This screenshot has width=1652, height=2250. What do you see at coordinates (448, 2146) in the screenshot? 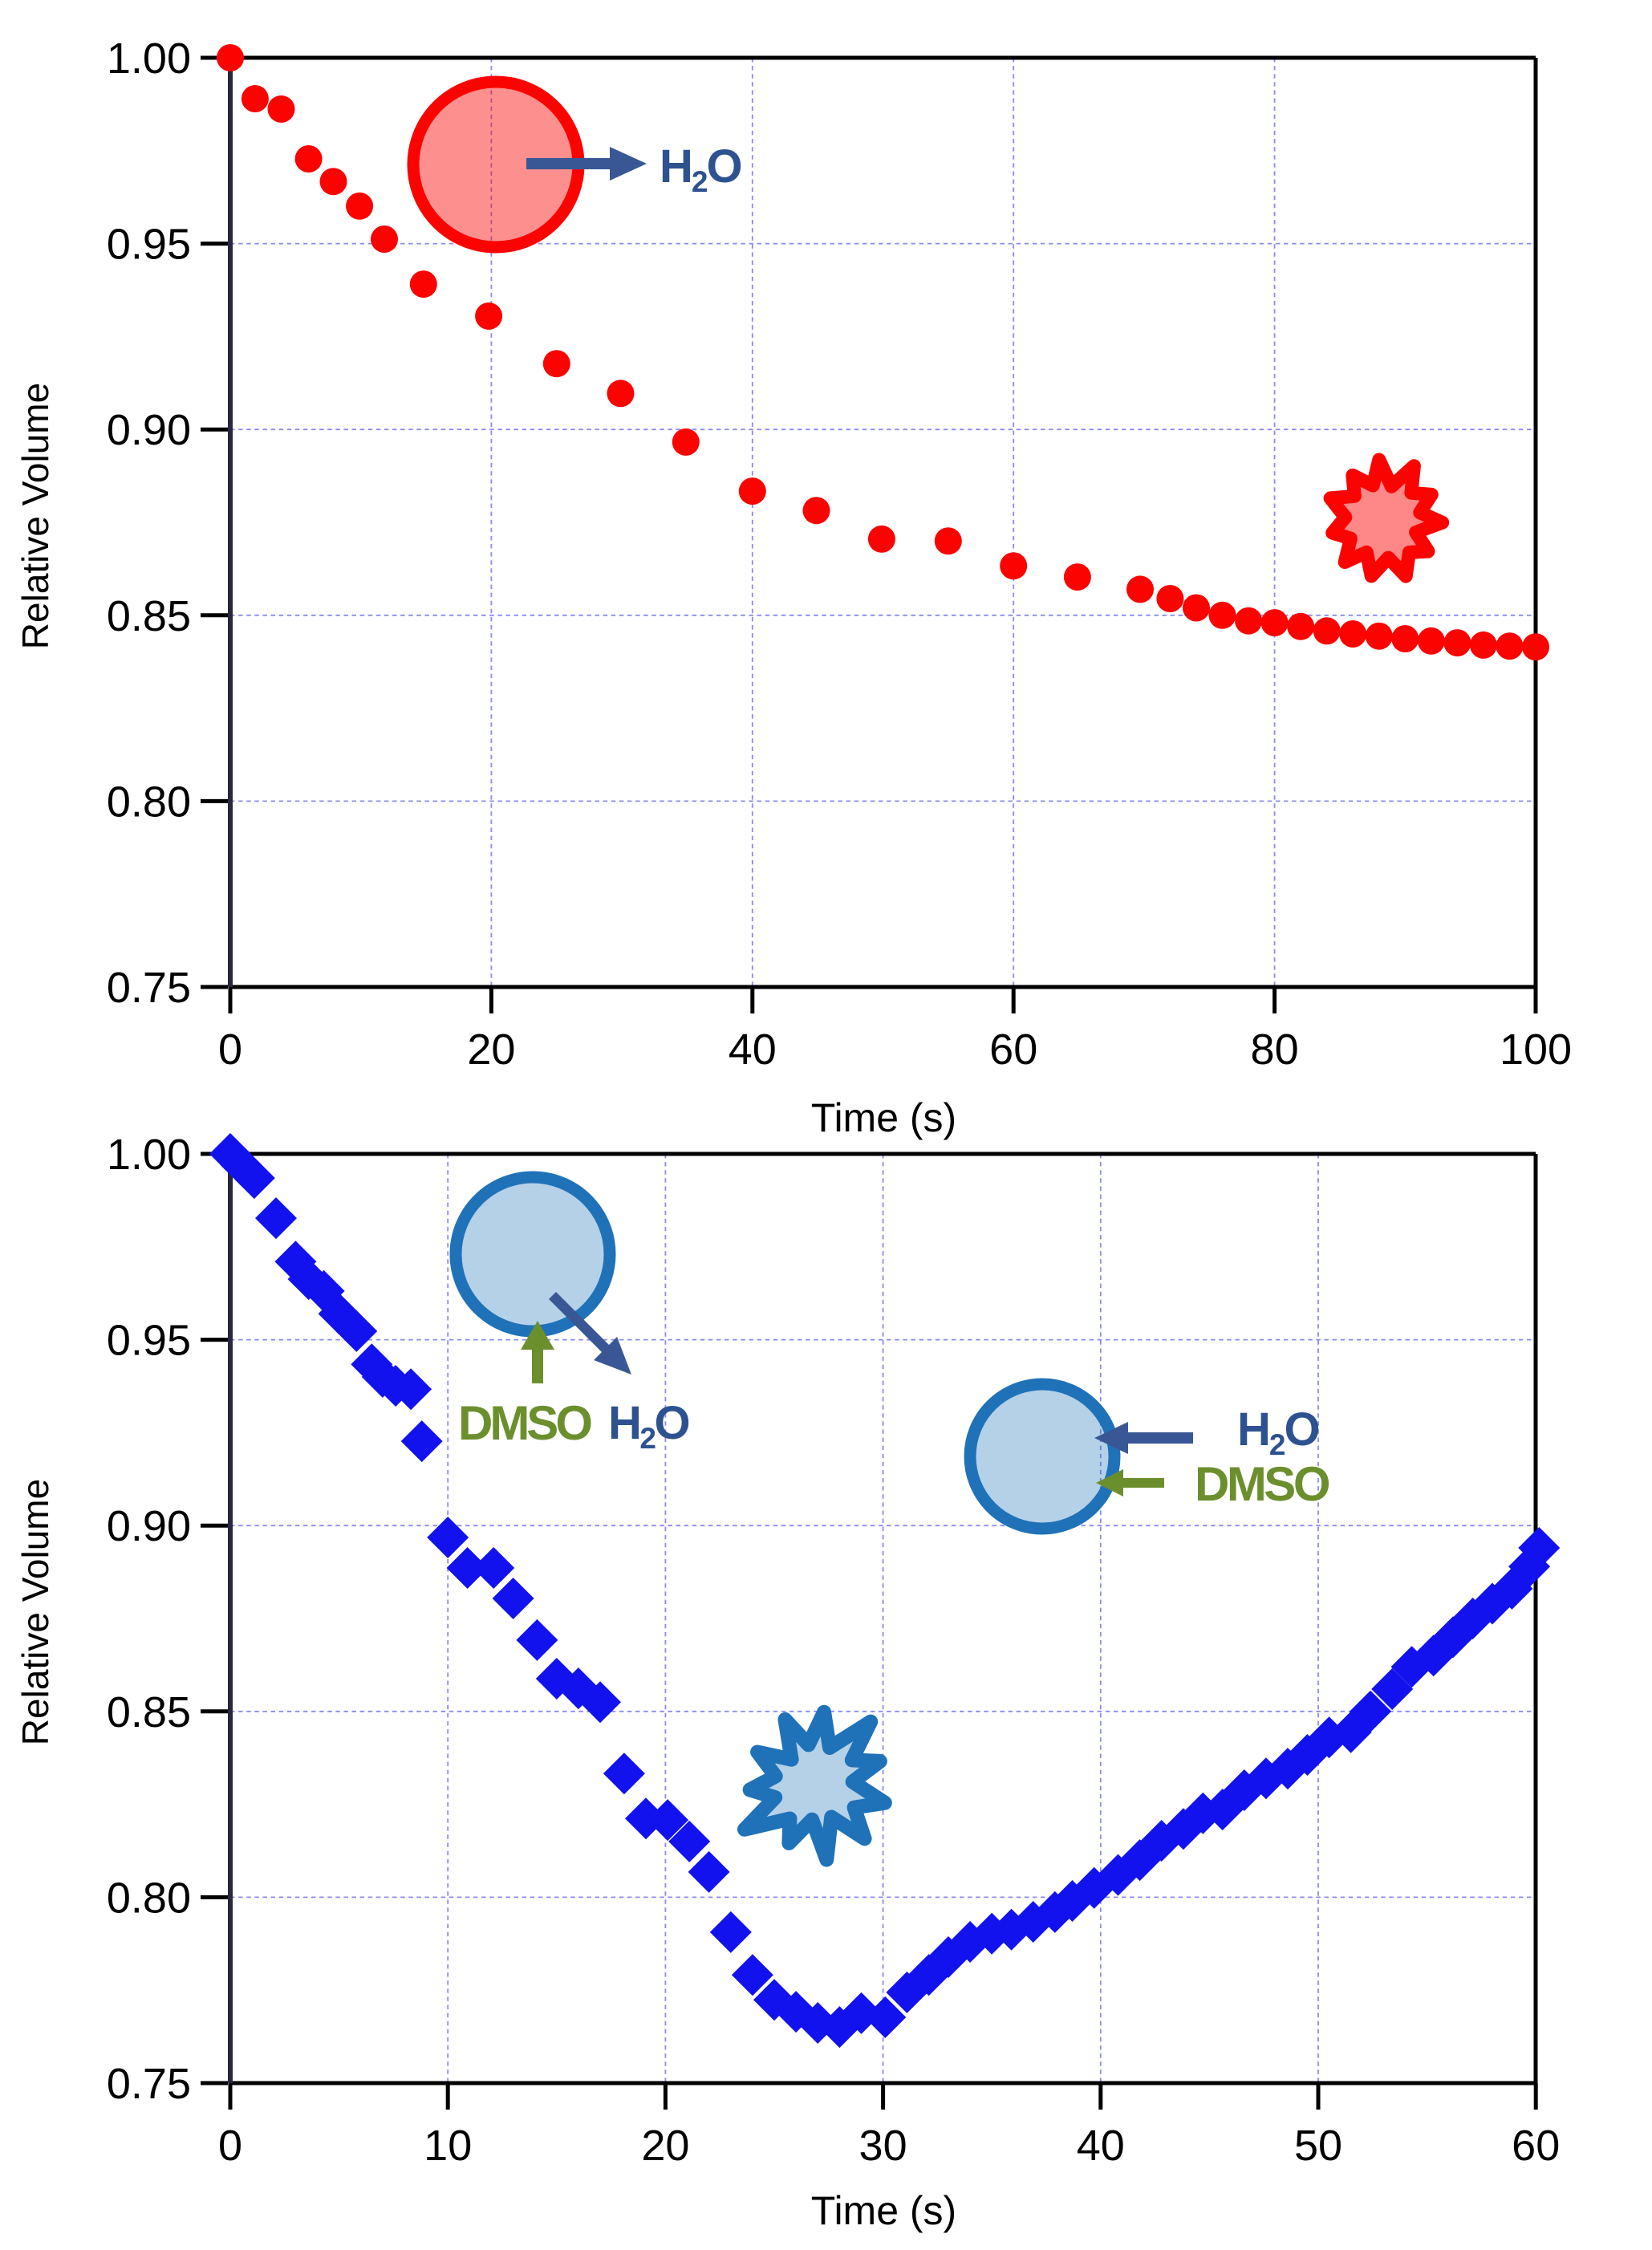
I see `svg-text: 10` at bounding box center [448, 2146].